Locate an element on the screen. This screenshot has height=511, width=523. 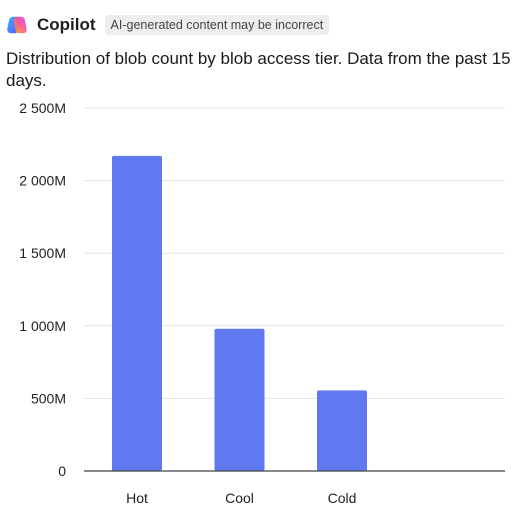
y-tick-label: 2 000M is located at coordinates (42, 181).